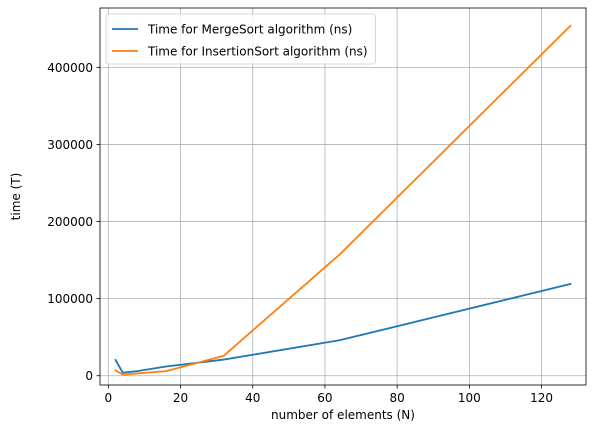 The height and width of the screenshot is (432, 597). Describe the element at coordinates (541, 398) in the screenshot. I see `x-tick-label: 120` at that location.